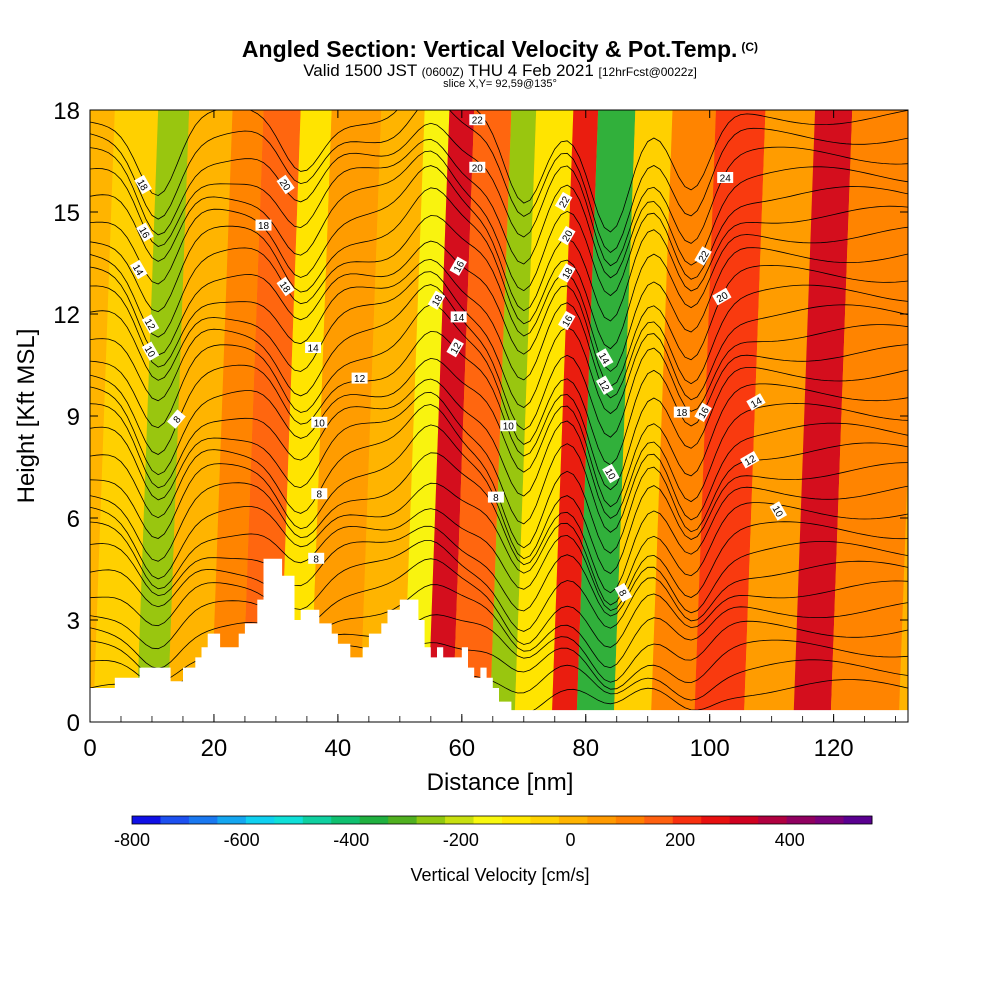 The height and width of the screenshot is (1000, 1000). Describe the element at coordinates (461, 840) in the screenshot. I see `colorbar-tick-label: -200` at that location.